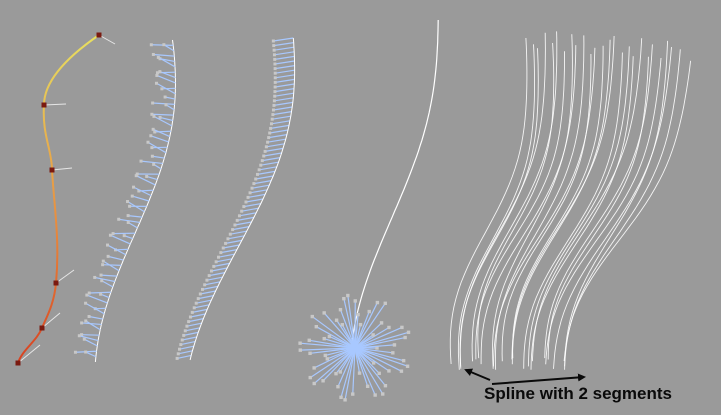  What do you see at coordinates (538, 379) in the screenshot?
I see `arrow-right-icon` at bounding box center [538, 379].